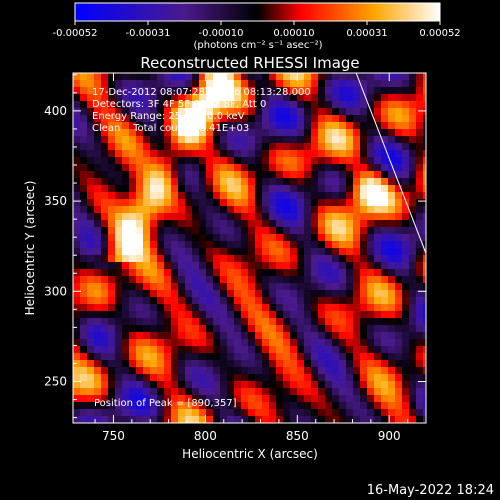  What do you see at coordinates (293, 33) in the screenshot?
I see `colorbar-tick-label: 0.00010` at bounding box center [293, 33].